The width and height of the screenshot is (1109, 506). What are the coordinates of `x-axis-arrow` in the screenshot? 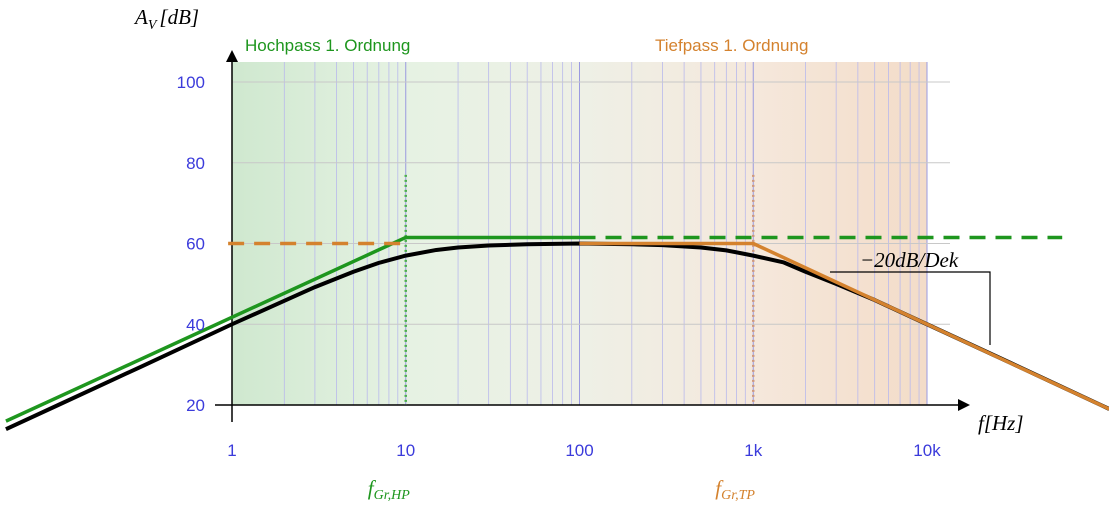 It's located at (964, 405).